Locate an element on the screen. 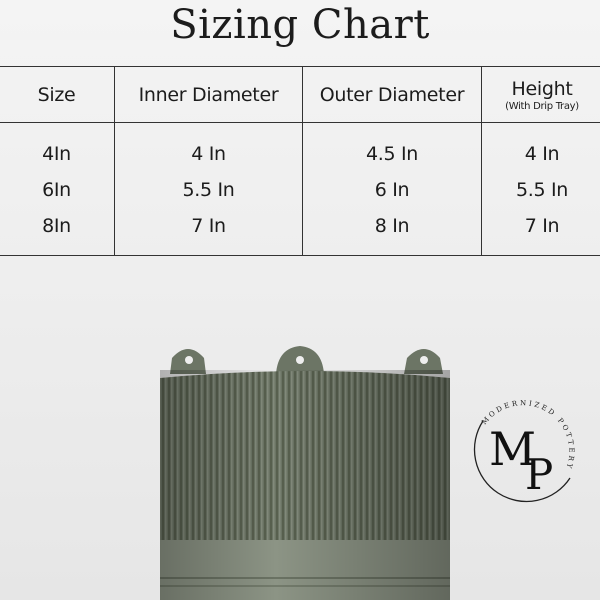  header-inner-diameter: Inner Diameter is located at coordinates (208, 94).